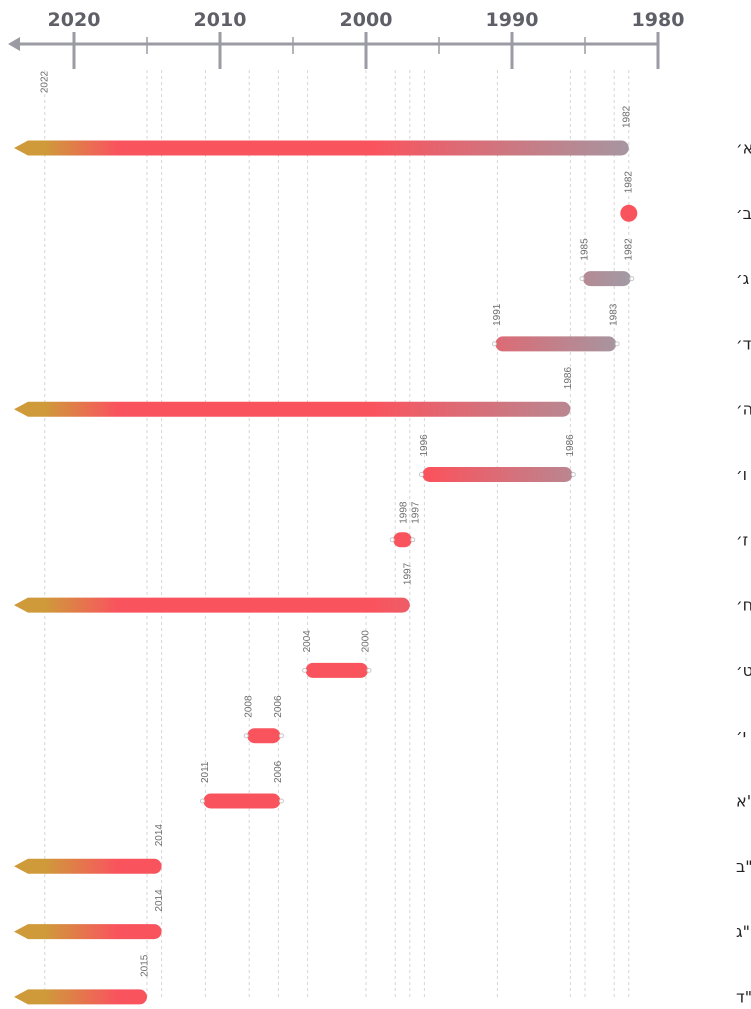 The width and height of the screenshot is (751, 1009). I want to click on row-label: פרשה ה׳, so click(743, 409).